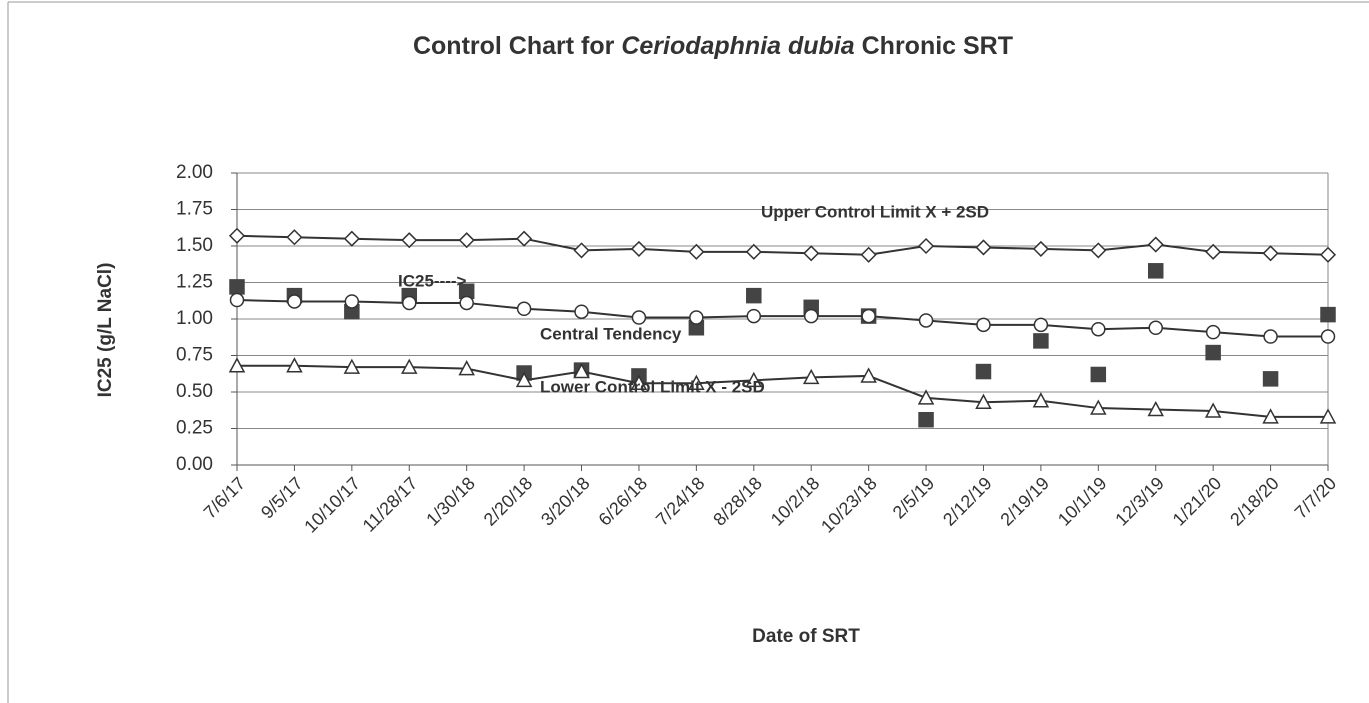 The height and width of the screenshot is (703, 1369). What do you see at coordinates (1254, 501) in the screenshot?
I see `x-tick-label: 2/18/20` at bounding box center [1254, 501].